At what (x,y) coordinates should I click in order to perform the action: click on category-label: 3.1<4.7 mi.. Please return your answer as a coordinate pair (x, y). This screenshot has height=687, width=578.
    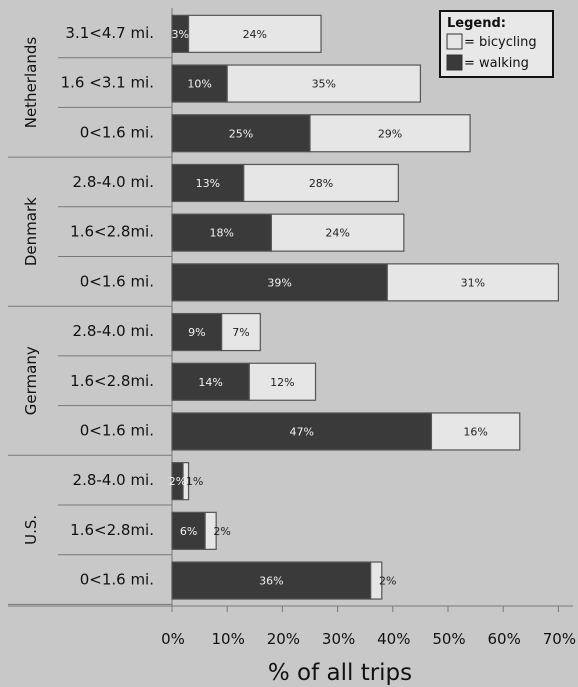
    Looking at the image, I should click on (109, 33).